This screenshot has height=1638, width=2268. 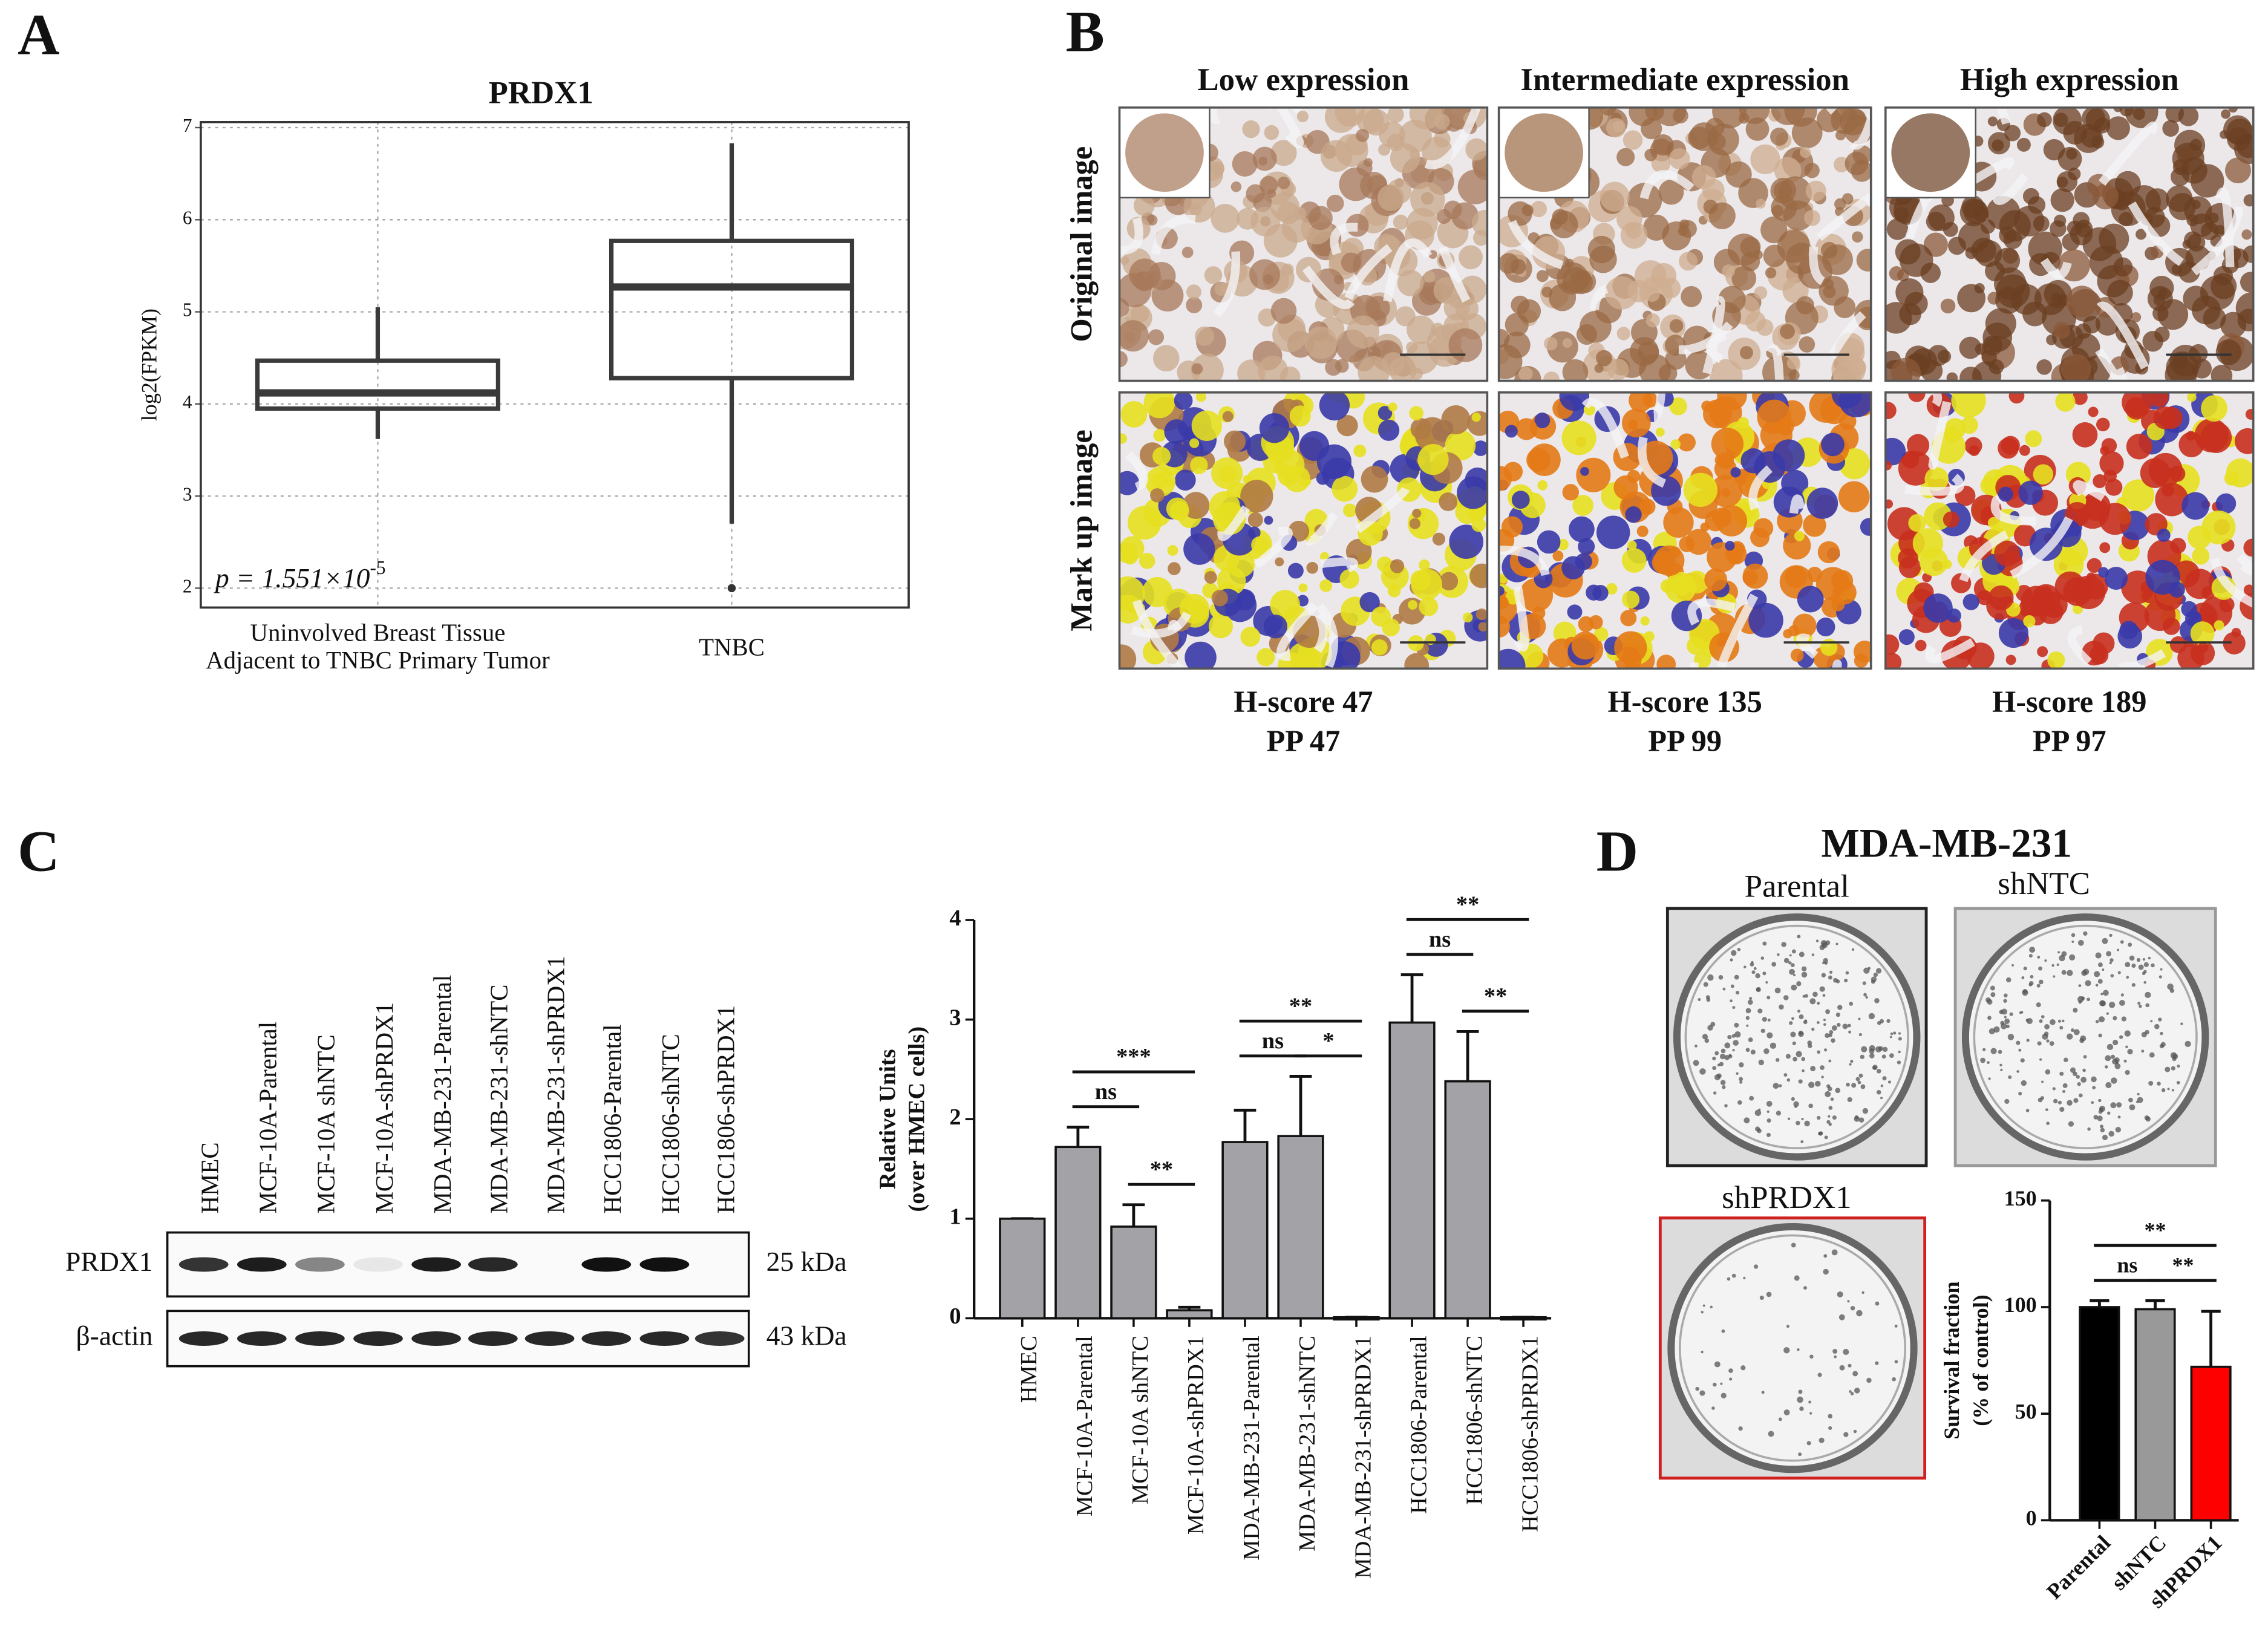 I want to click on x-tick-label: MDA-MB-231-shPRDX1, so click(x=1363, y=1457).